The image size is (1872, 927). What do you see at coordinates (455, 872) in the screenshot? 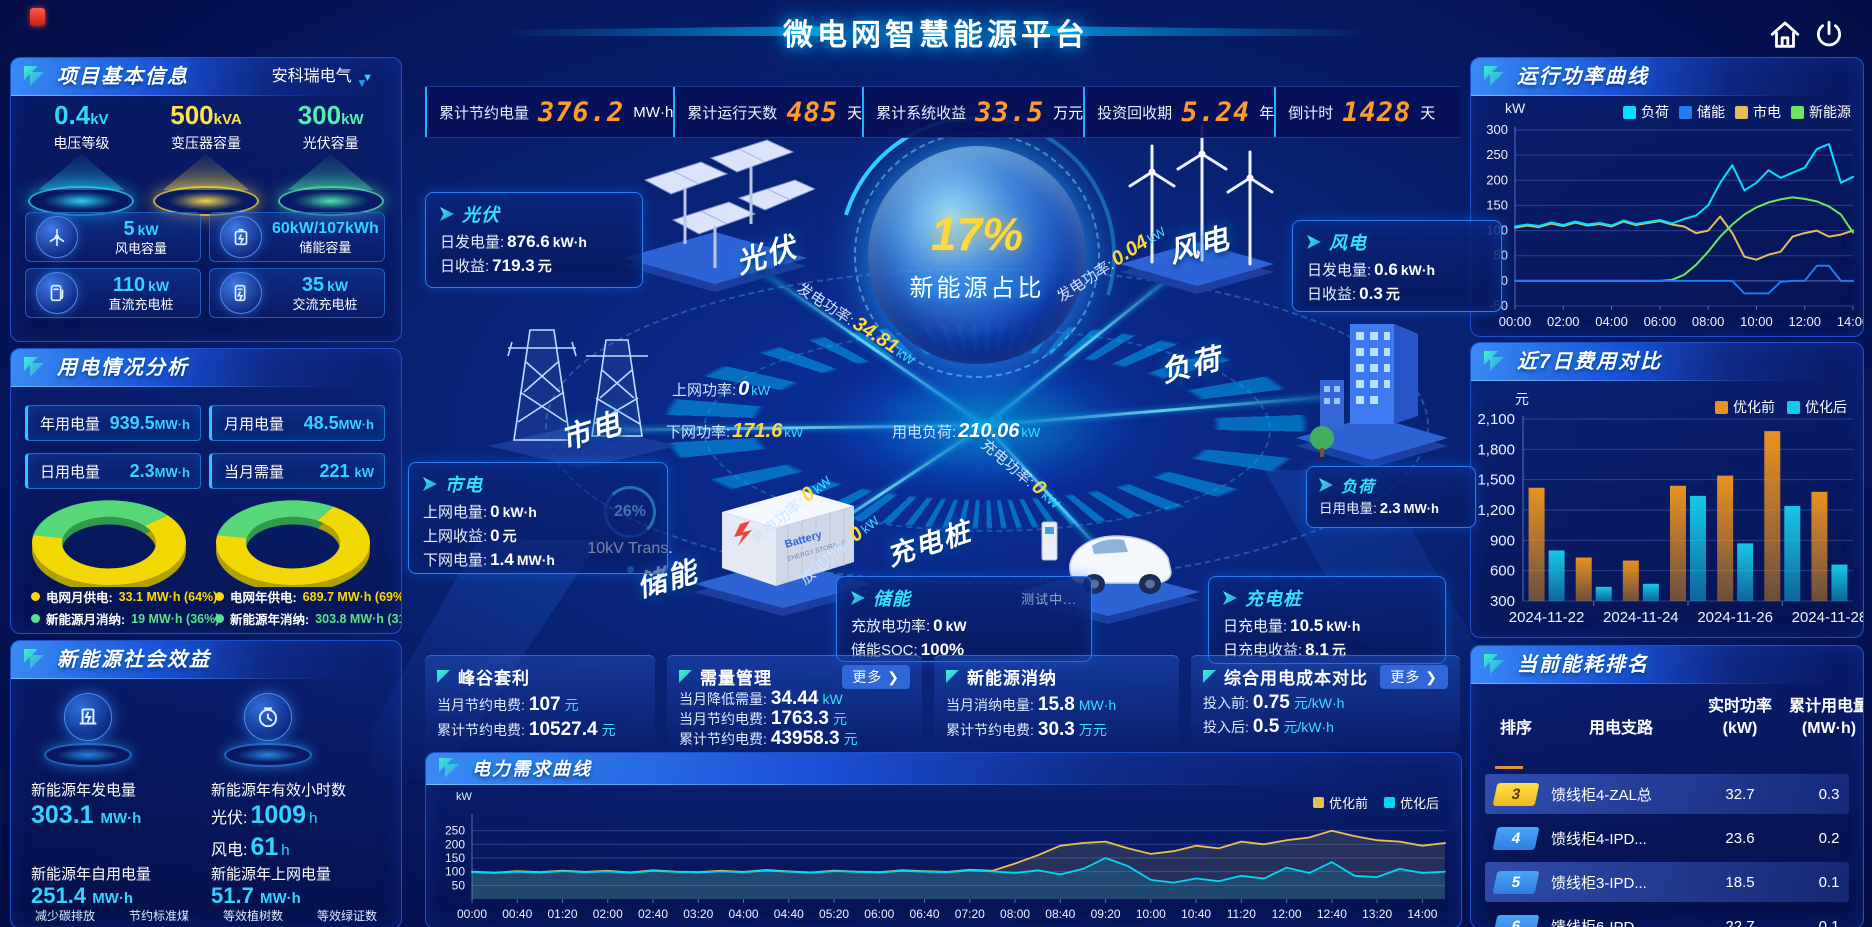
I see `svg-text: 100` at bounding box center [455, 872].